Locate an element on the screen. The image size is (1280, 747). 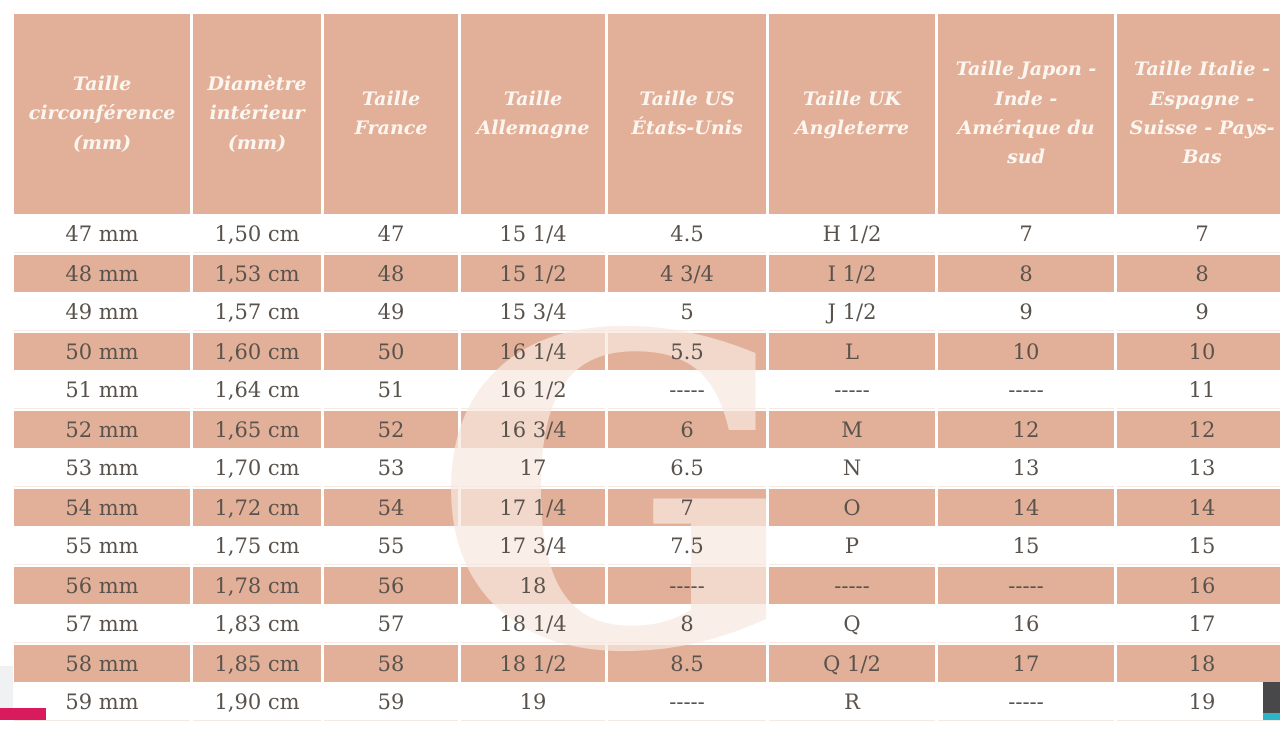
table-cell-label: 54 is located at coordinates (391, 507).